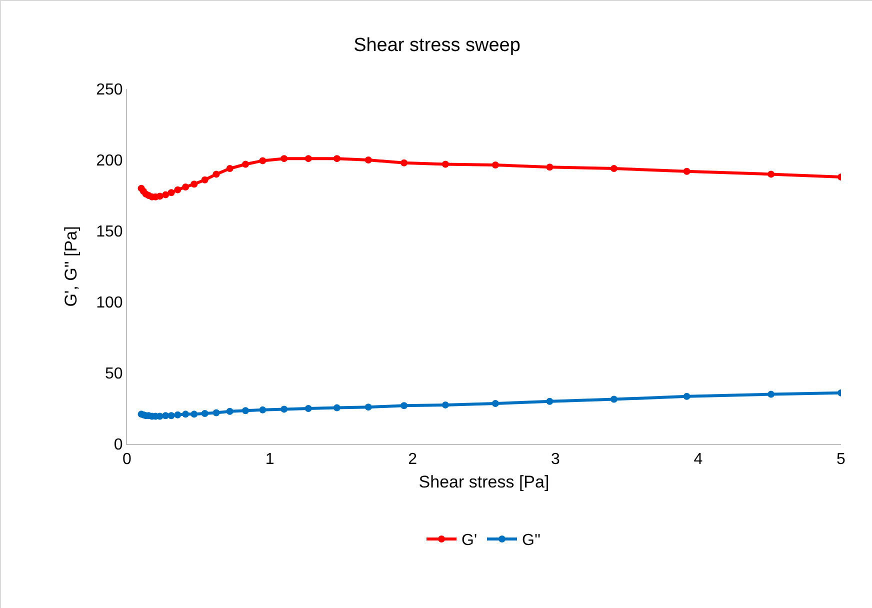  I want to click on x-tick-label: 1, so click(269, 459).